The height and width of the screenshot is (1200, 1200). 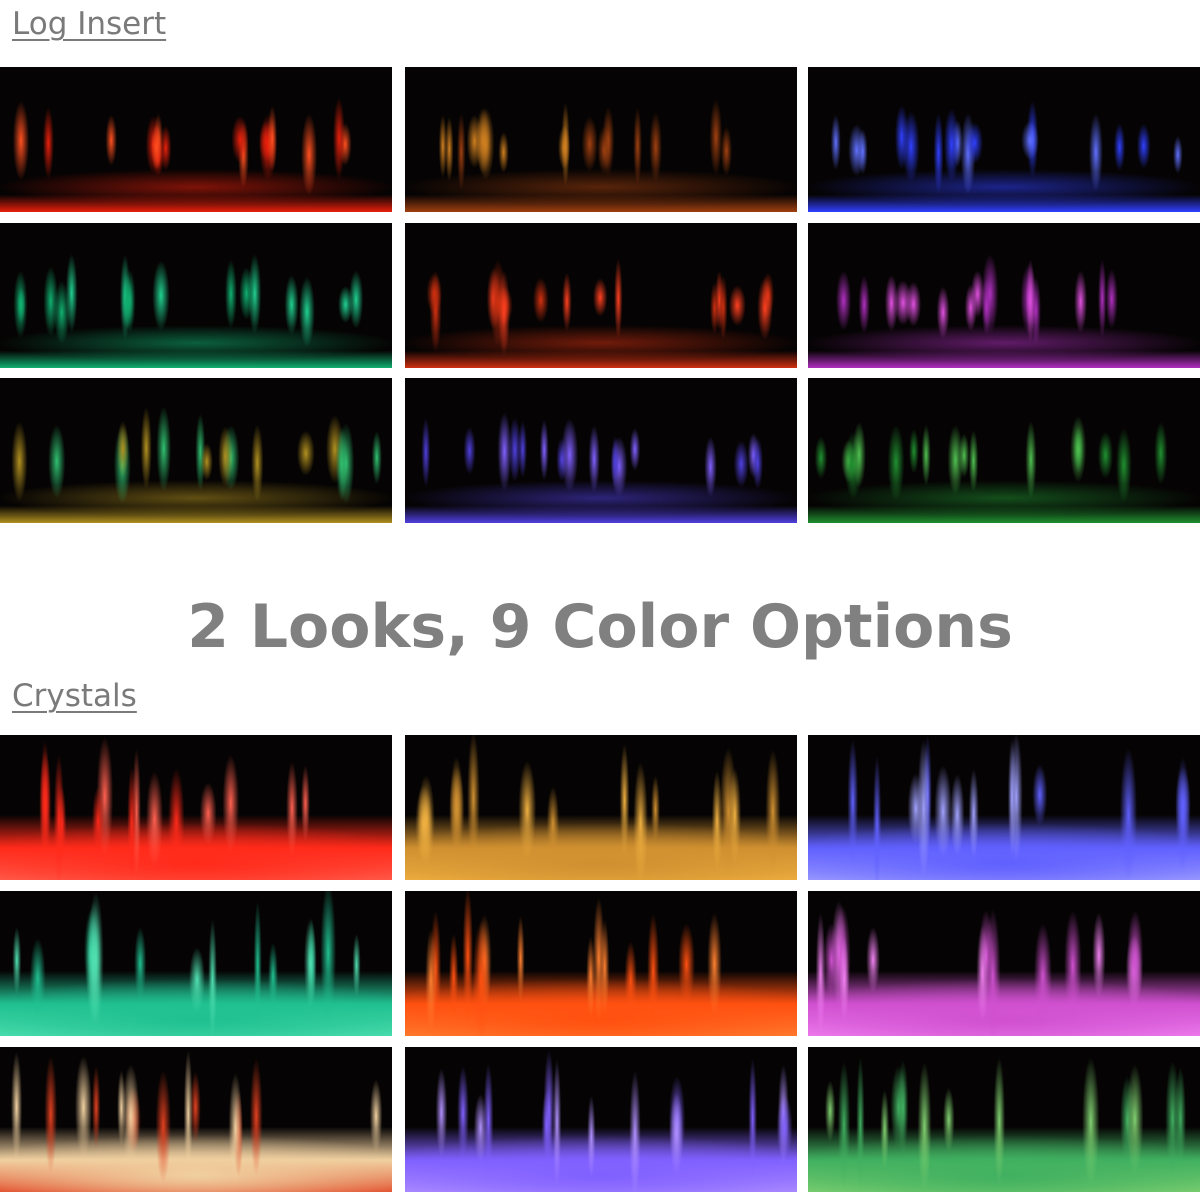 I want to click on section-label: Log Insert, so click(x=89, y=24).